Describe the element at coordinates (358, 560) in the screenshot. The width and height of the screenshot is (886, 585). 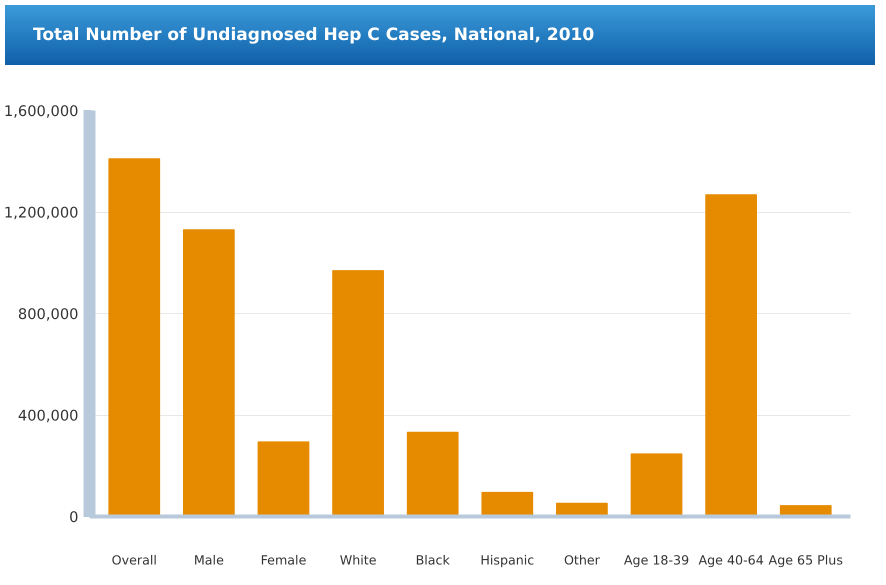
I see `x-tick-label: White` at that location.